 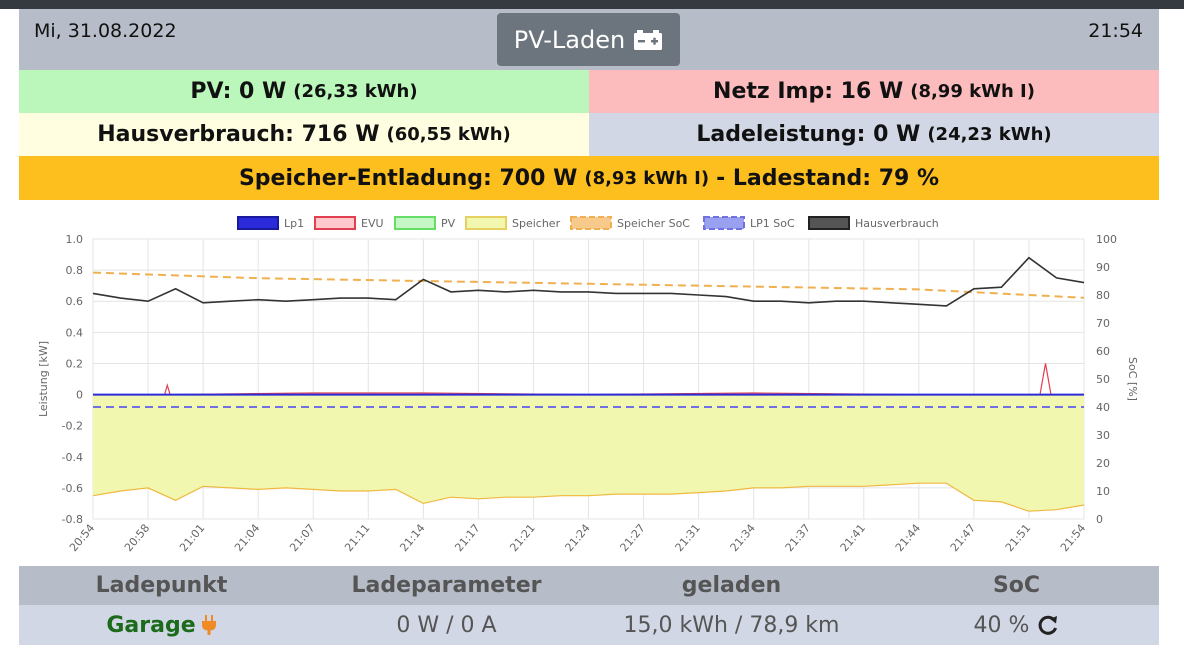 What do you see at coordinates (79, 395) in the screenshot?
I see `y-tick-label: 0` at bounding box center [79, 395].